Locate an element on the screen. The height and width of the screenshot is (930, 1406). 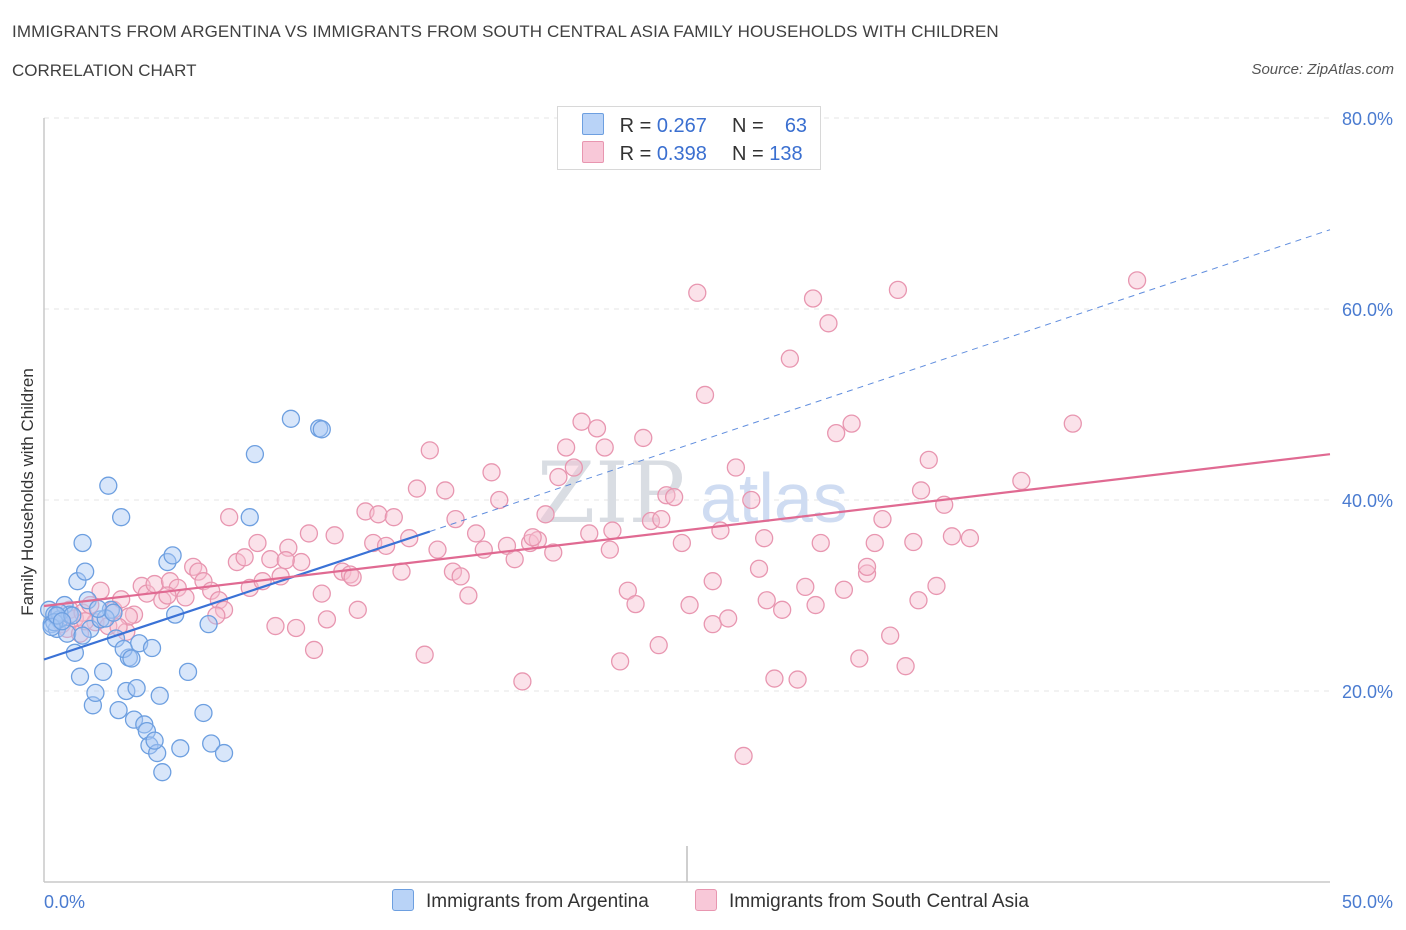
legend-r-value-sca: 0.398 is located at coordinates (681, 154).